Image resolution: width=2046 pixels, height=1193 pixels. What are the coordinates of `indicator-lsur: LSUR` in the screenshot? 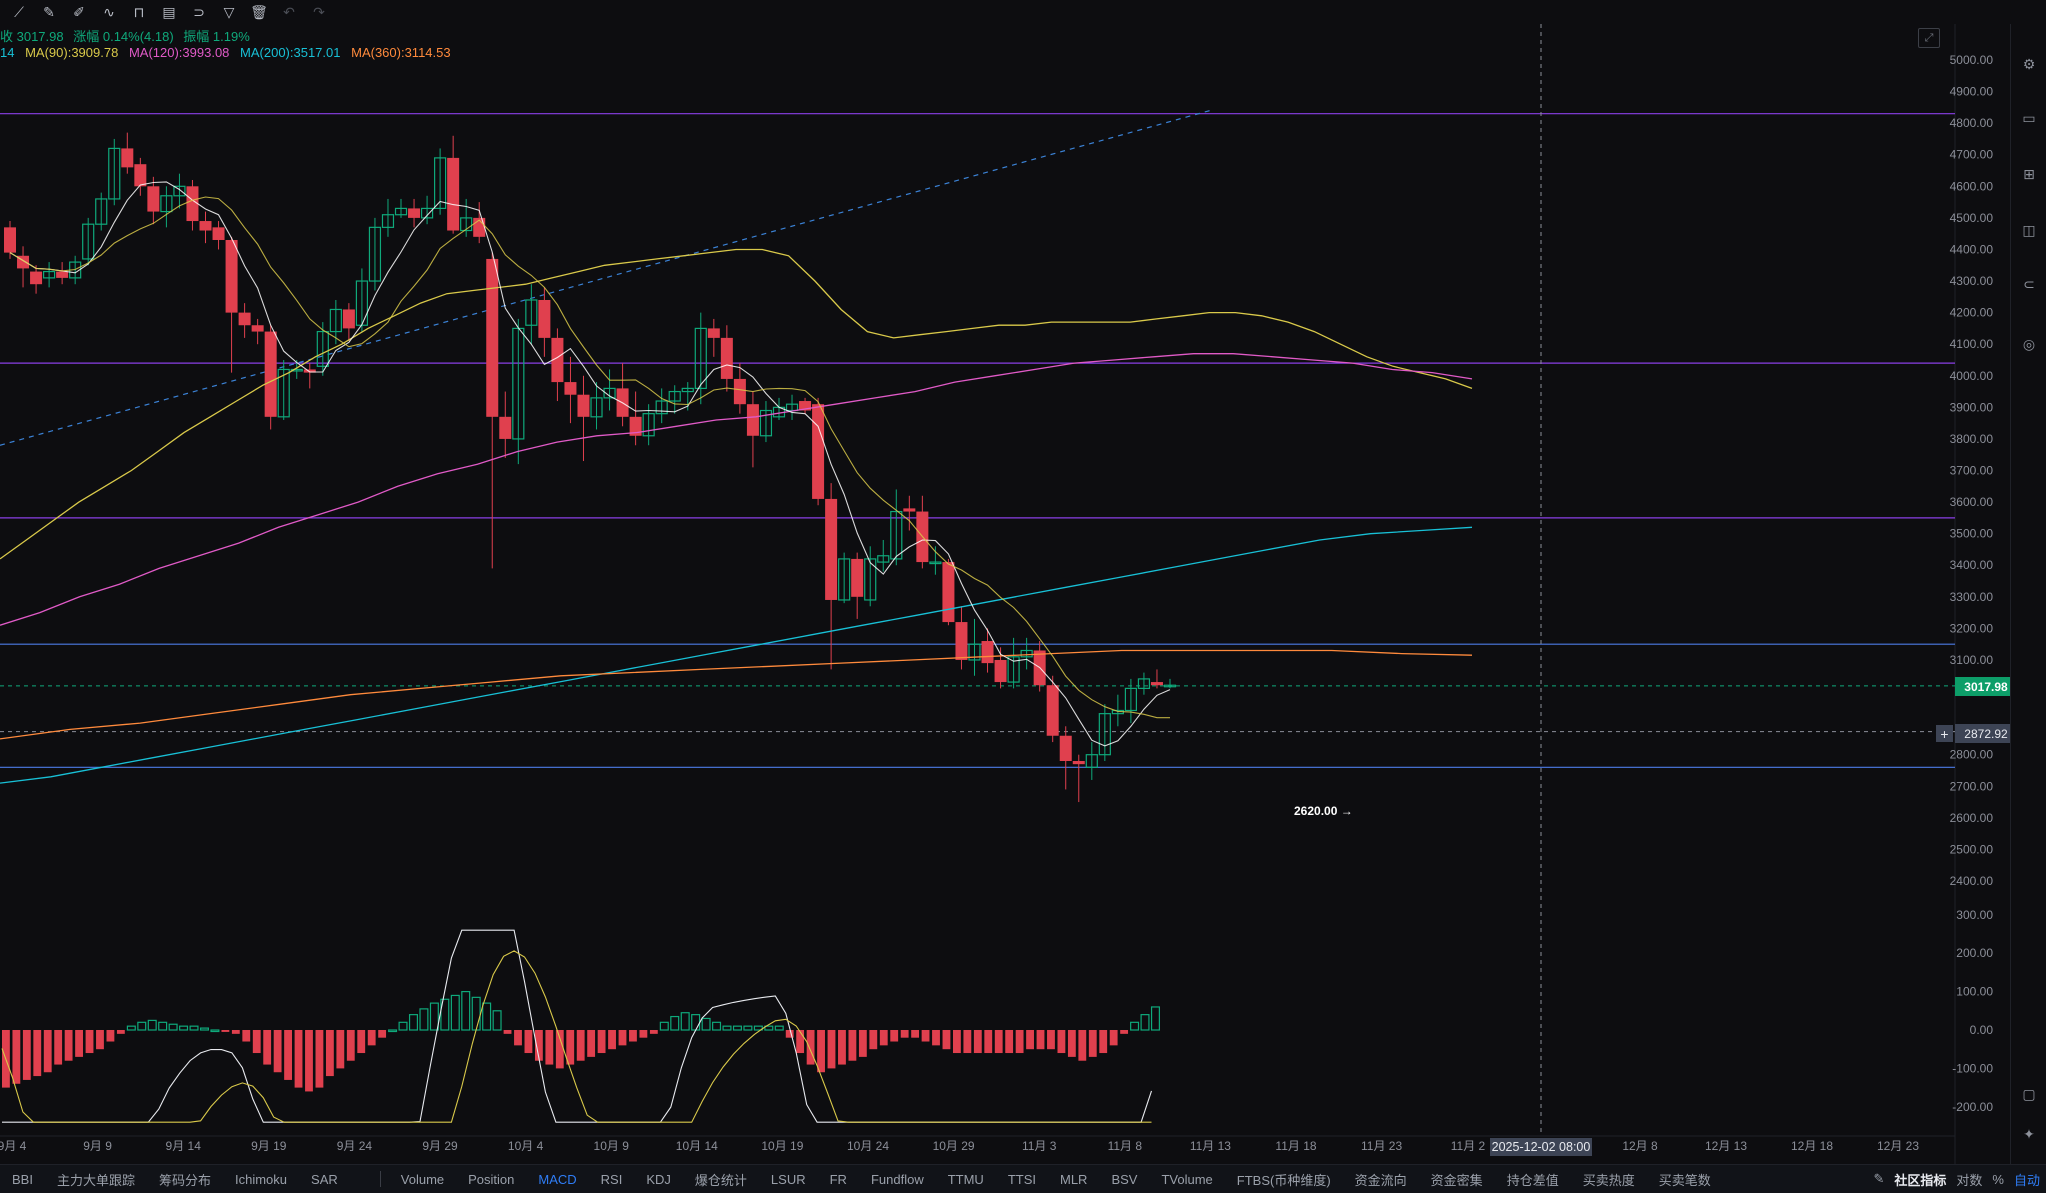 It's located at (788, 1179).